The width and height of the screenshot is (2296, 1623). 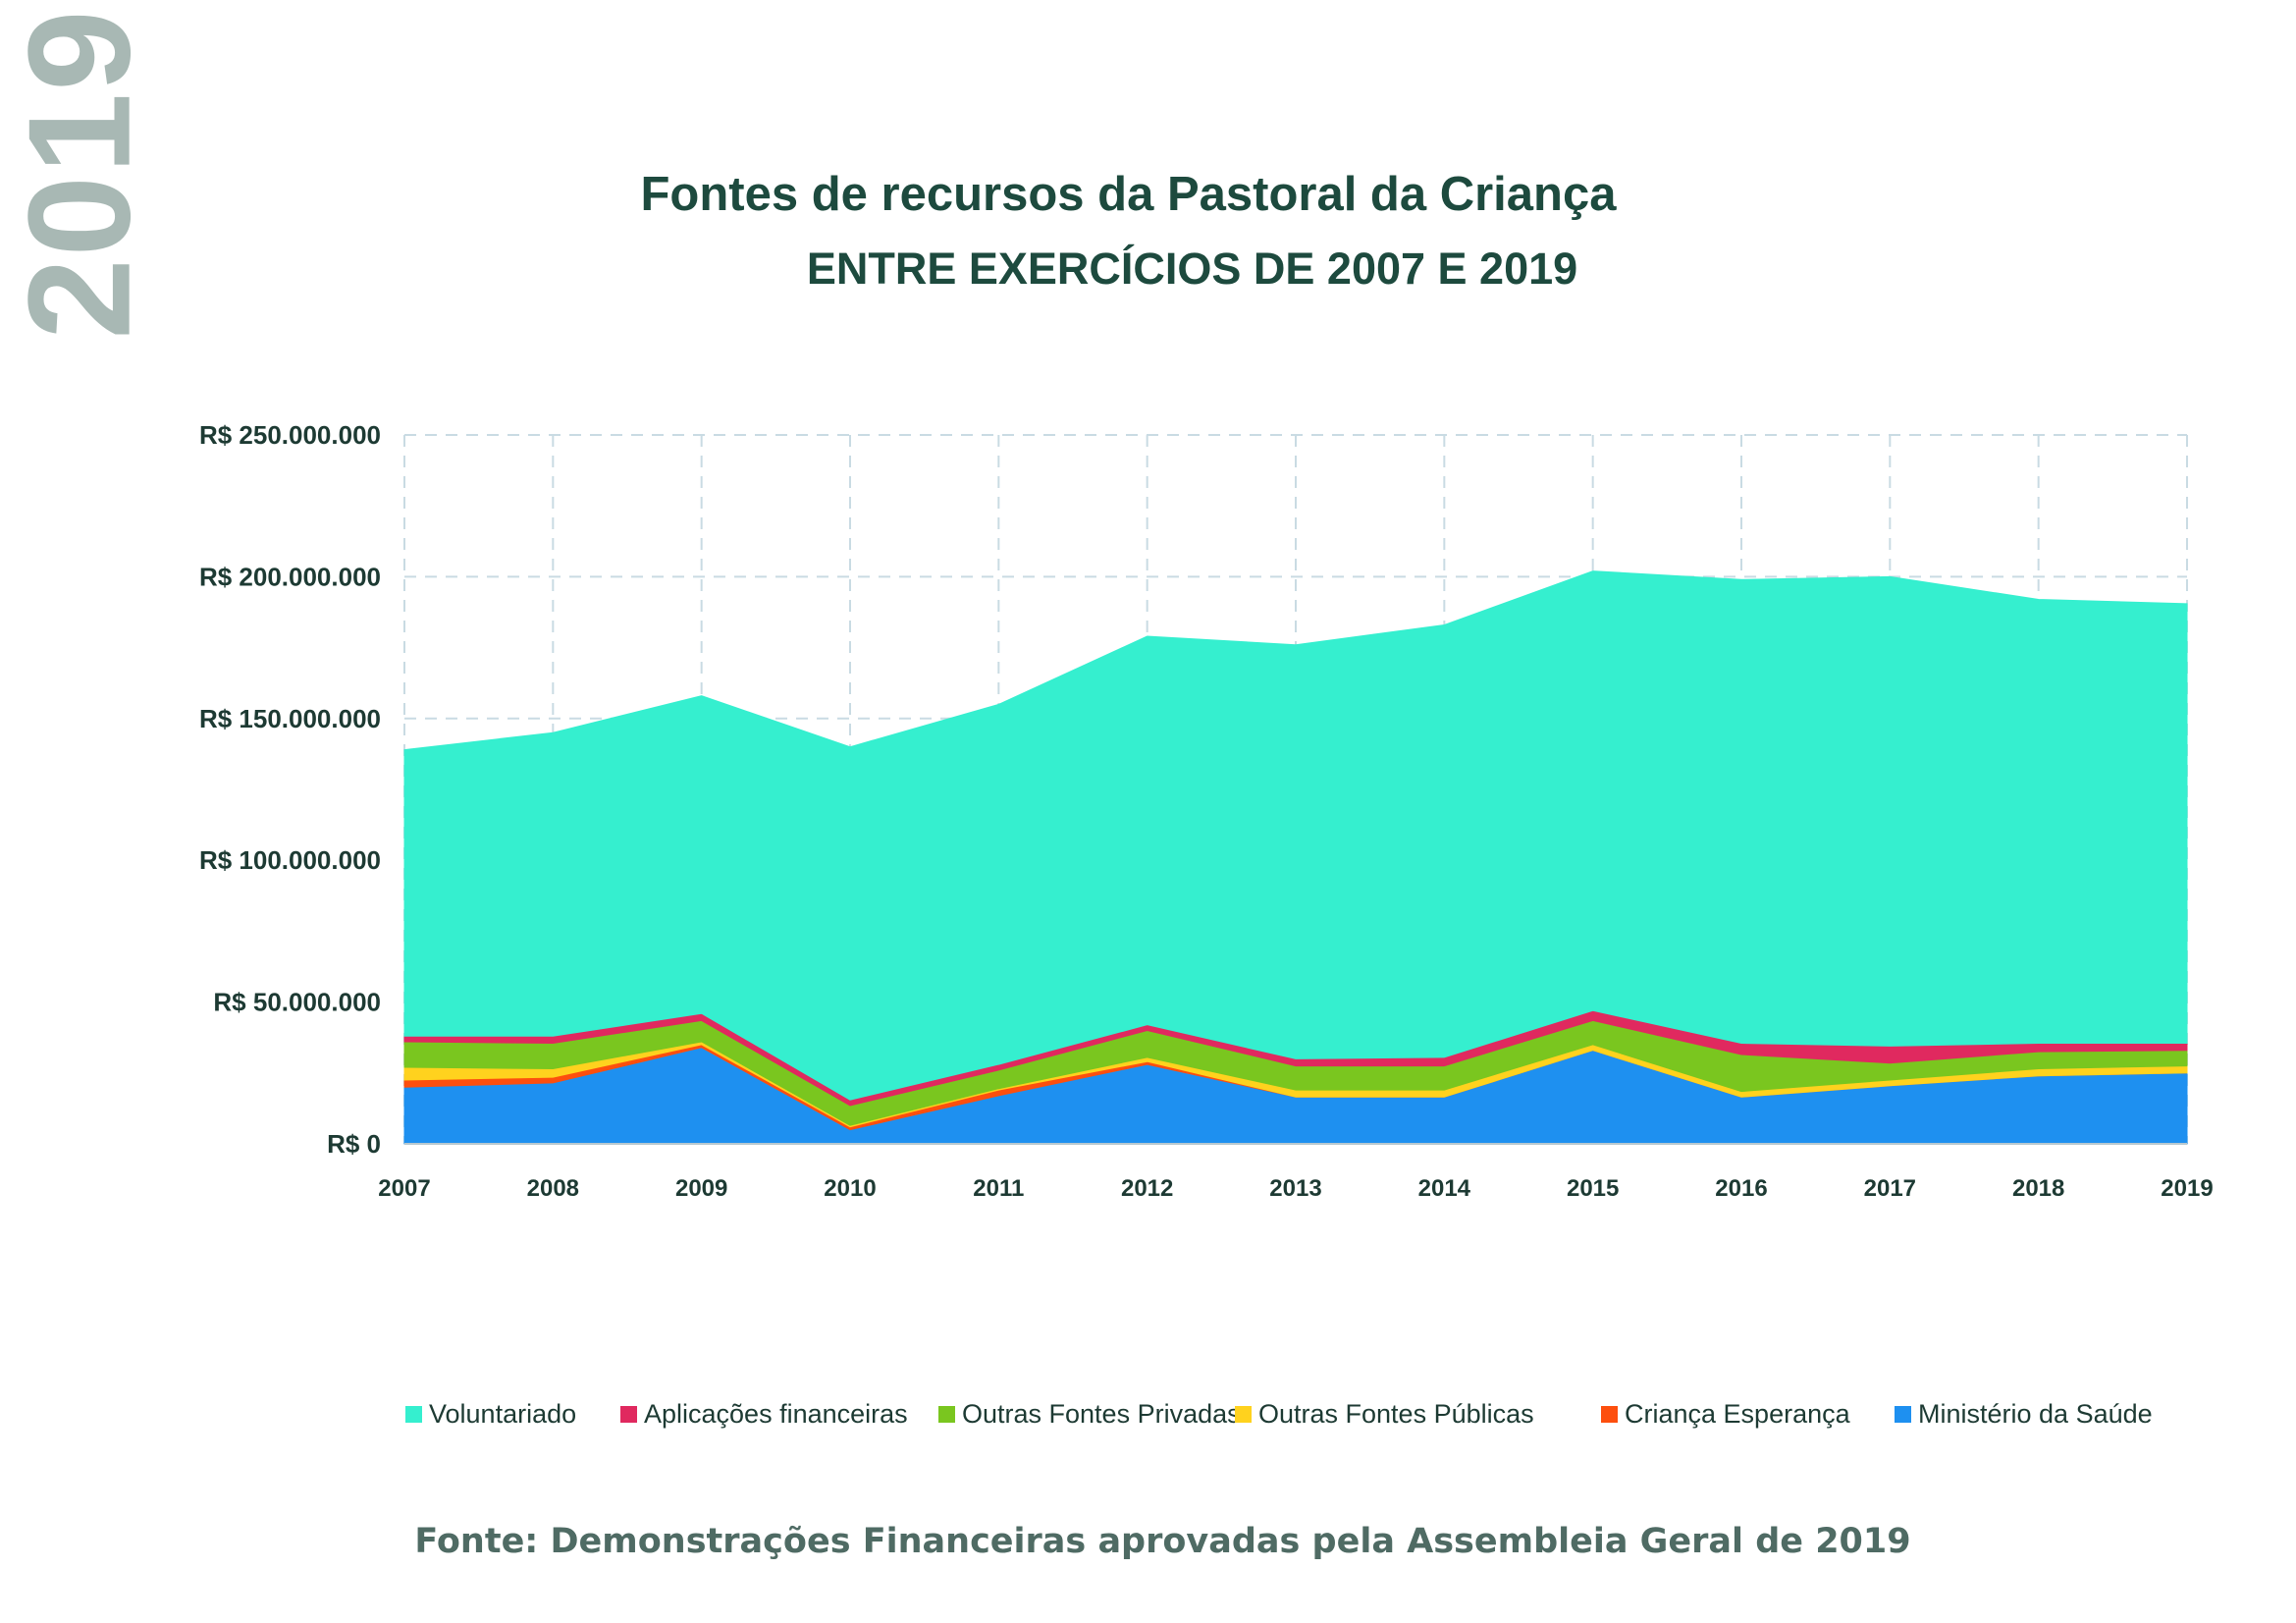 I want to click on legend-label: Criança Esperança, so click(x=1738, y=1414).